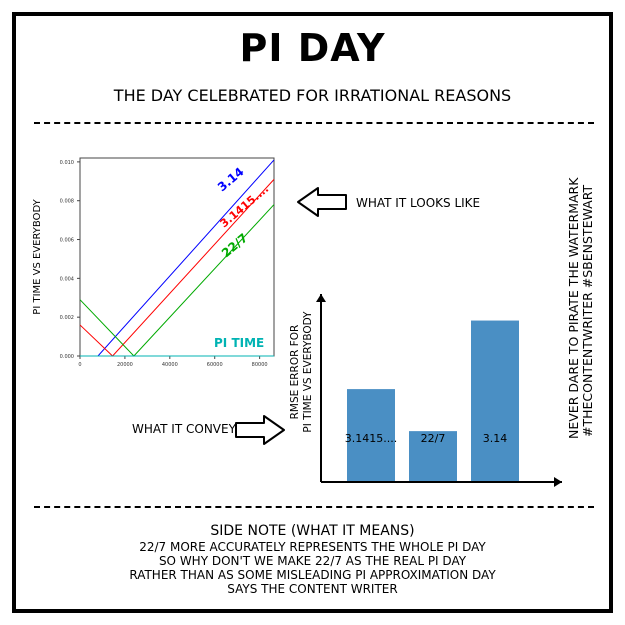 The height and width of the screenshot is (625, 625). What do you see at coordinates (239, 343) in the screenshot?
I see `series-label: PI TIME` at bounding box center [239, 343].